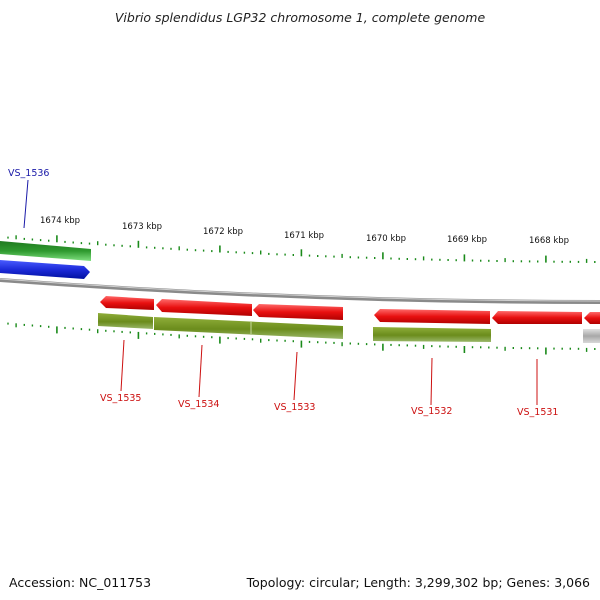 Image resolution: width=600 pixels, height=600 pixels. What do you see at coordinates (60, 221) in the screenshot?
I see `scale-label: 1674 kbp` at bounding box center [60, 221].